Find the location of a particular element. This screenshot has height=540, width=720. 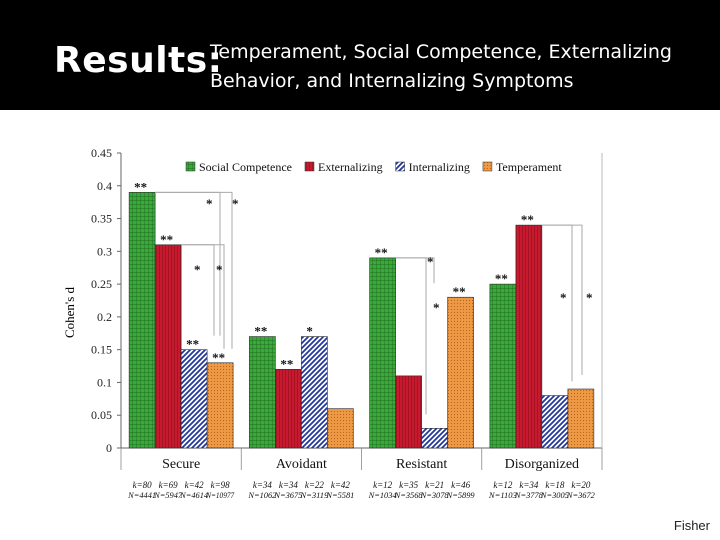

x-tick-label-secure: Secure is located at coordinates (181, 464).